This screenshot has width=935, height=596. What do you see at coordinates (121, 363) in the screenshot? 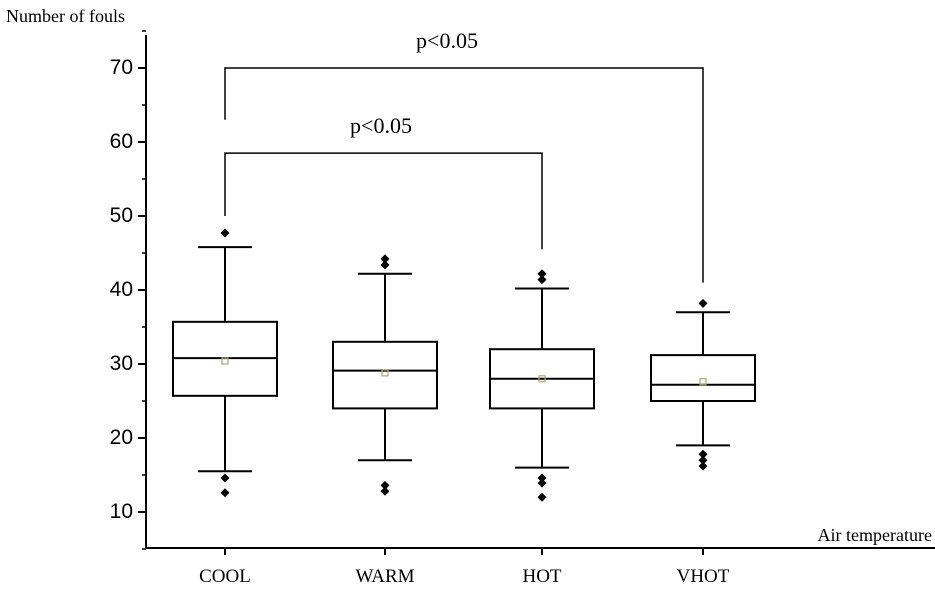
I see `y-tick-label: 30` at bounding box center [121, 363].